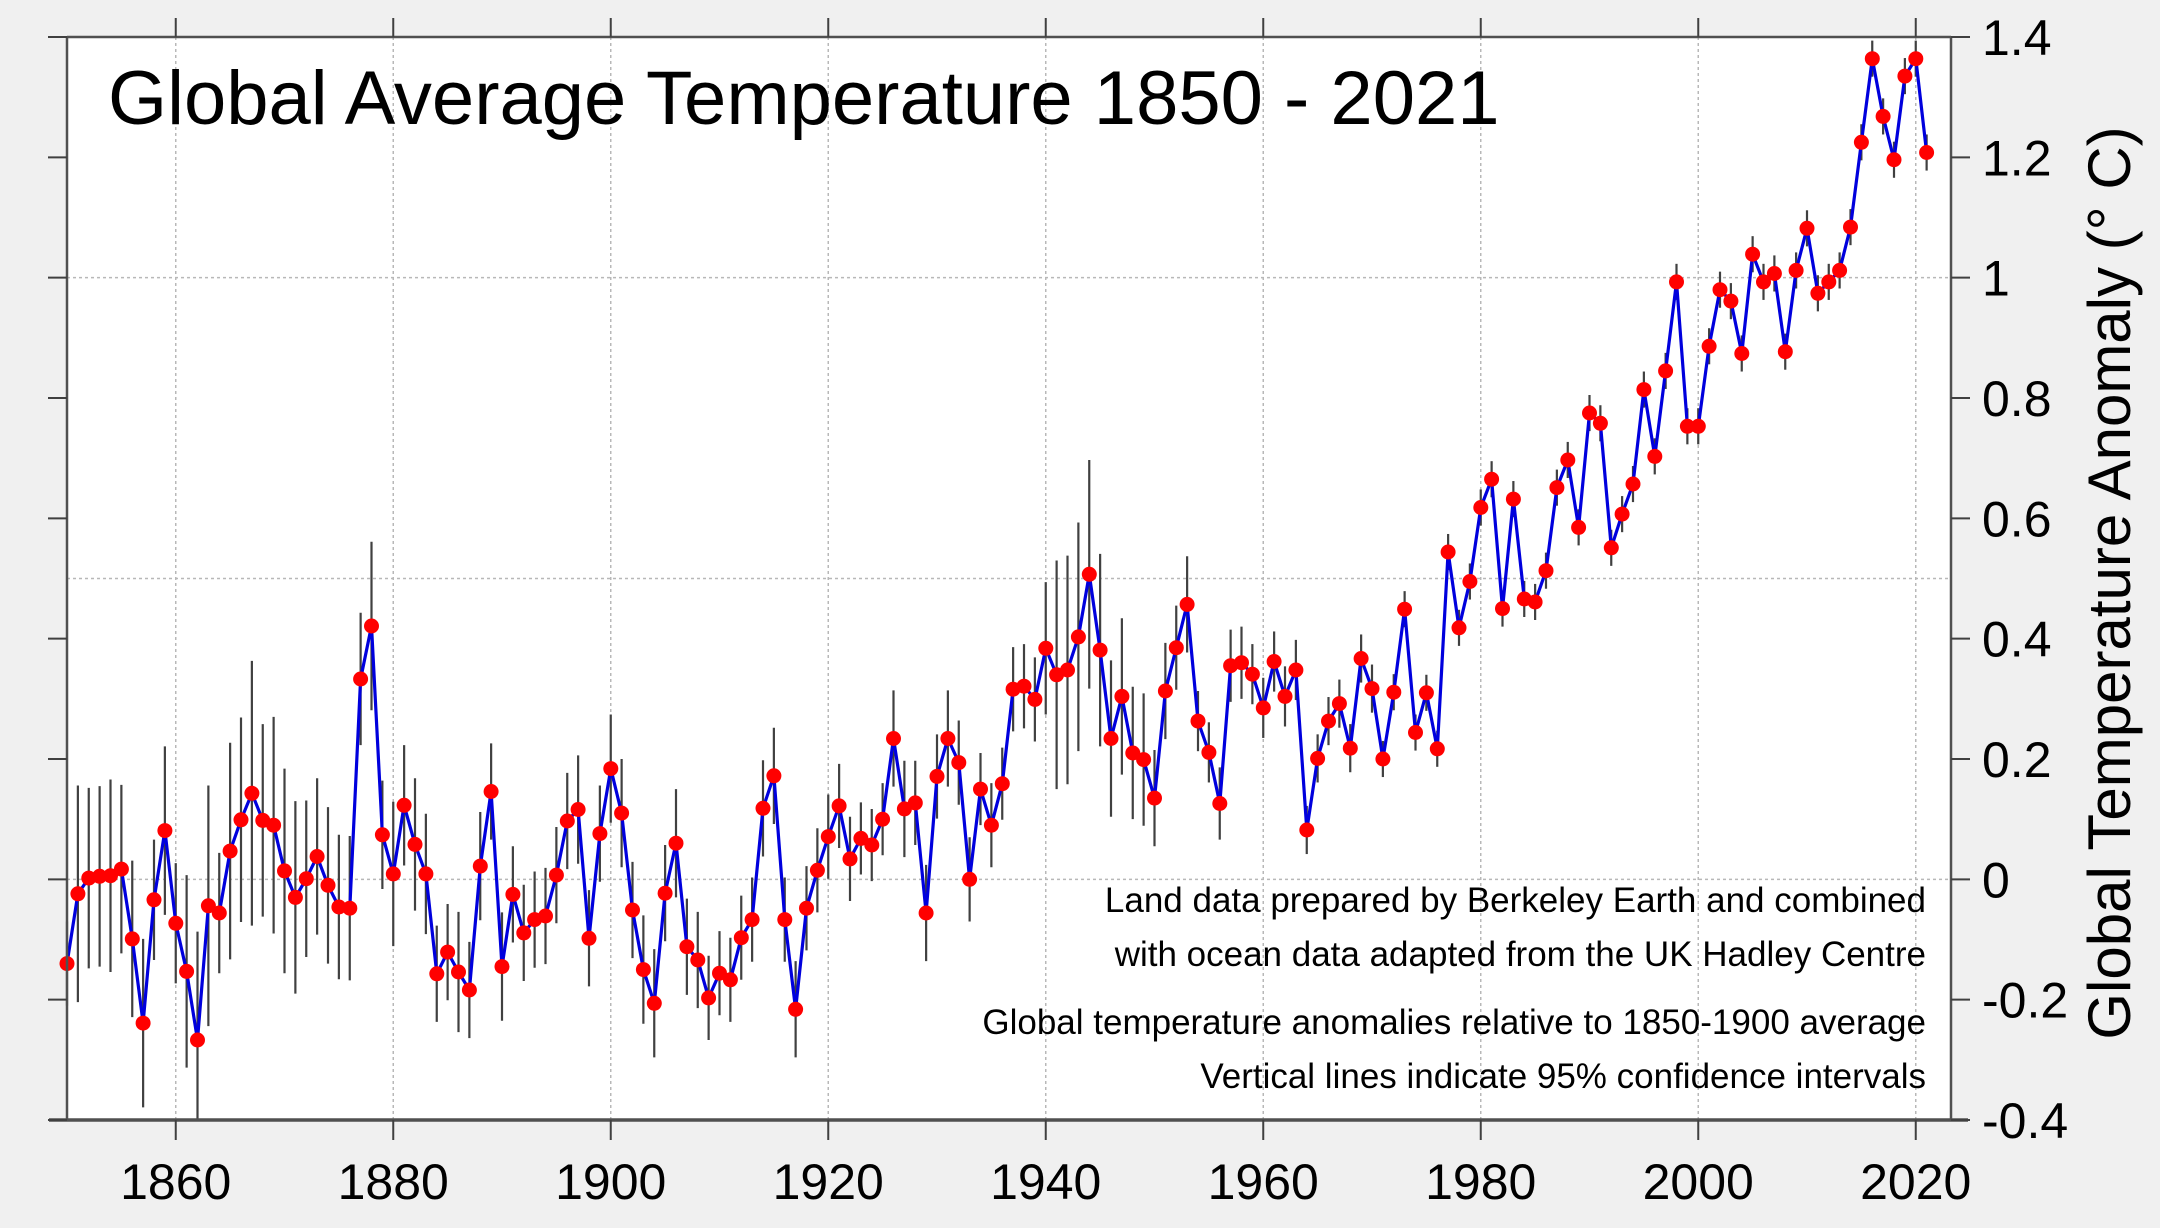 The height and width of the screenshot is (1228, 2160). What do you see at coordinates (2017, 760) in the screenshot?
I see `y-tick-label: 0.2` at bounding box center [2017, 760].